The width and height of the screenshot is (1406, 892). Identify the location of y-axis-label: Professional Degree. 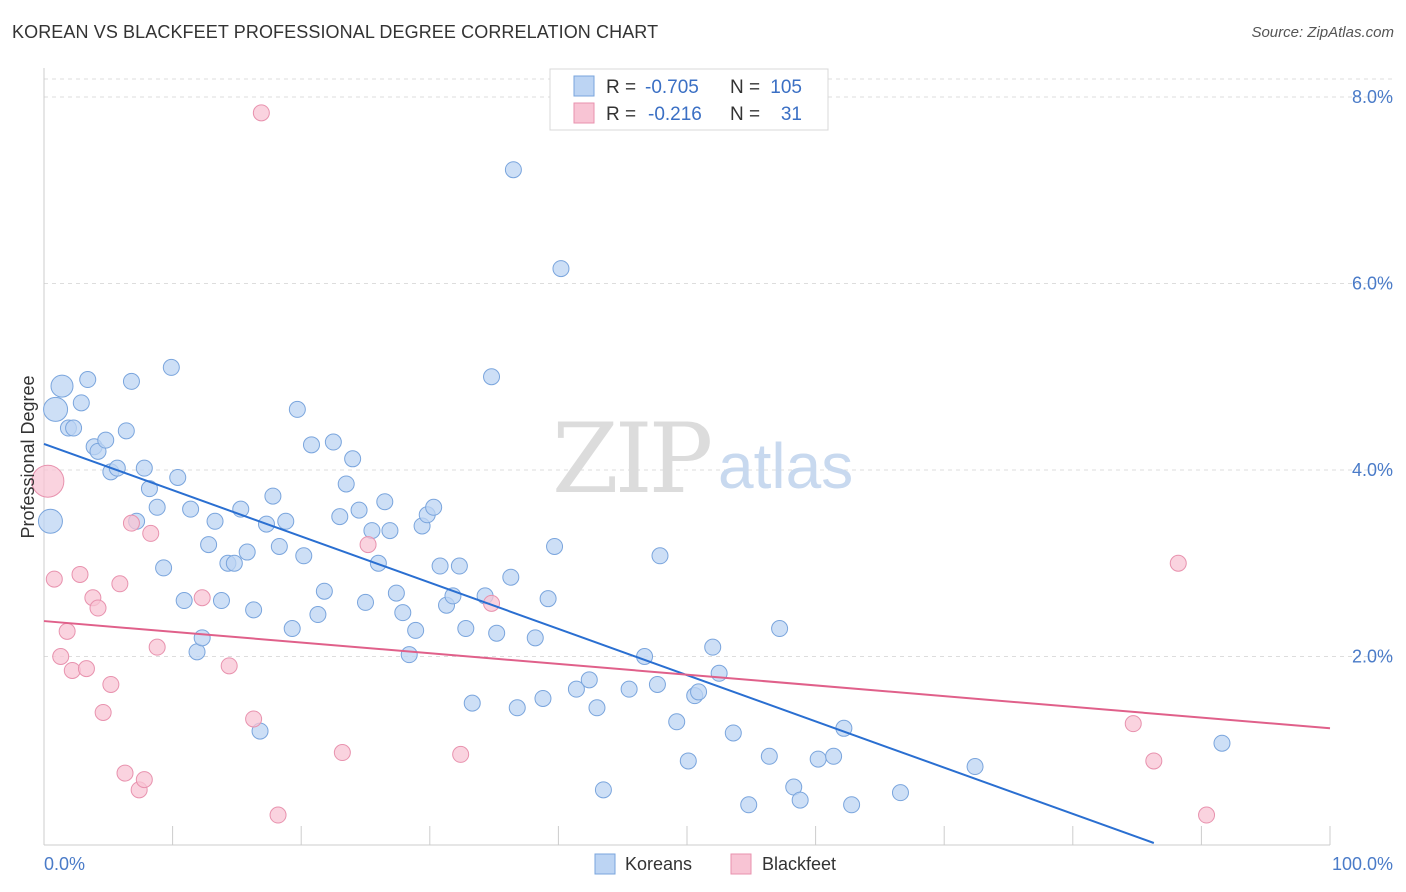
(28, 456).